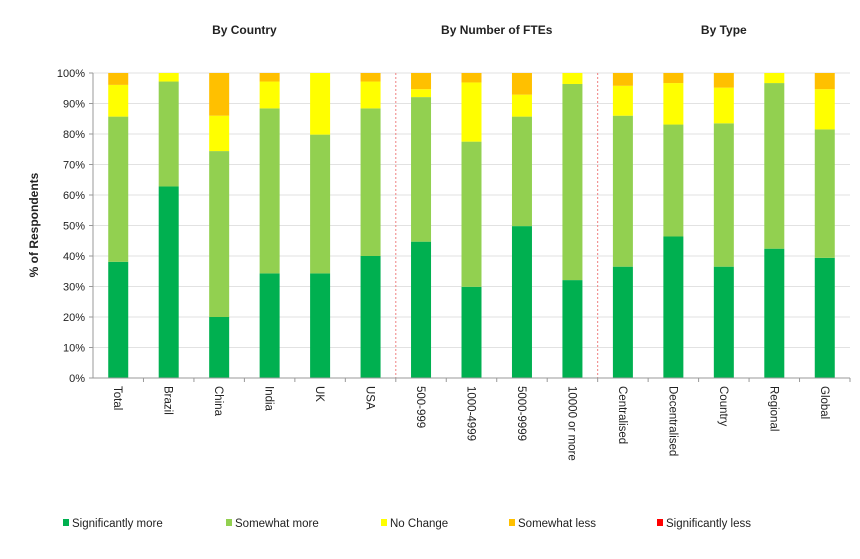 The width and height of the screenshot is (860, 559). What do you see at coordinates (724, 30) in the screenshot?
I see `group-title: By Type` at bounding box center [724, 30].